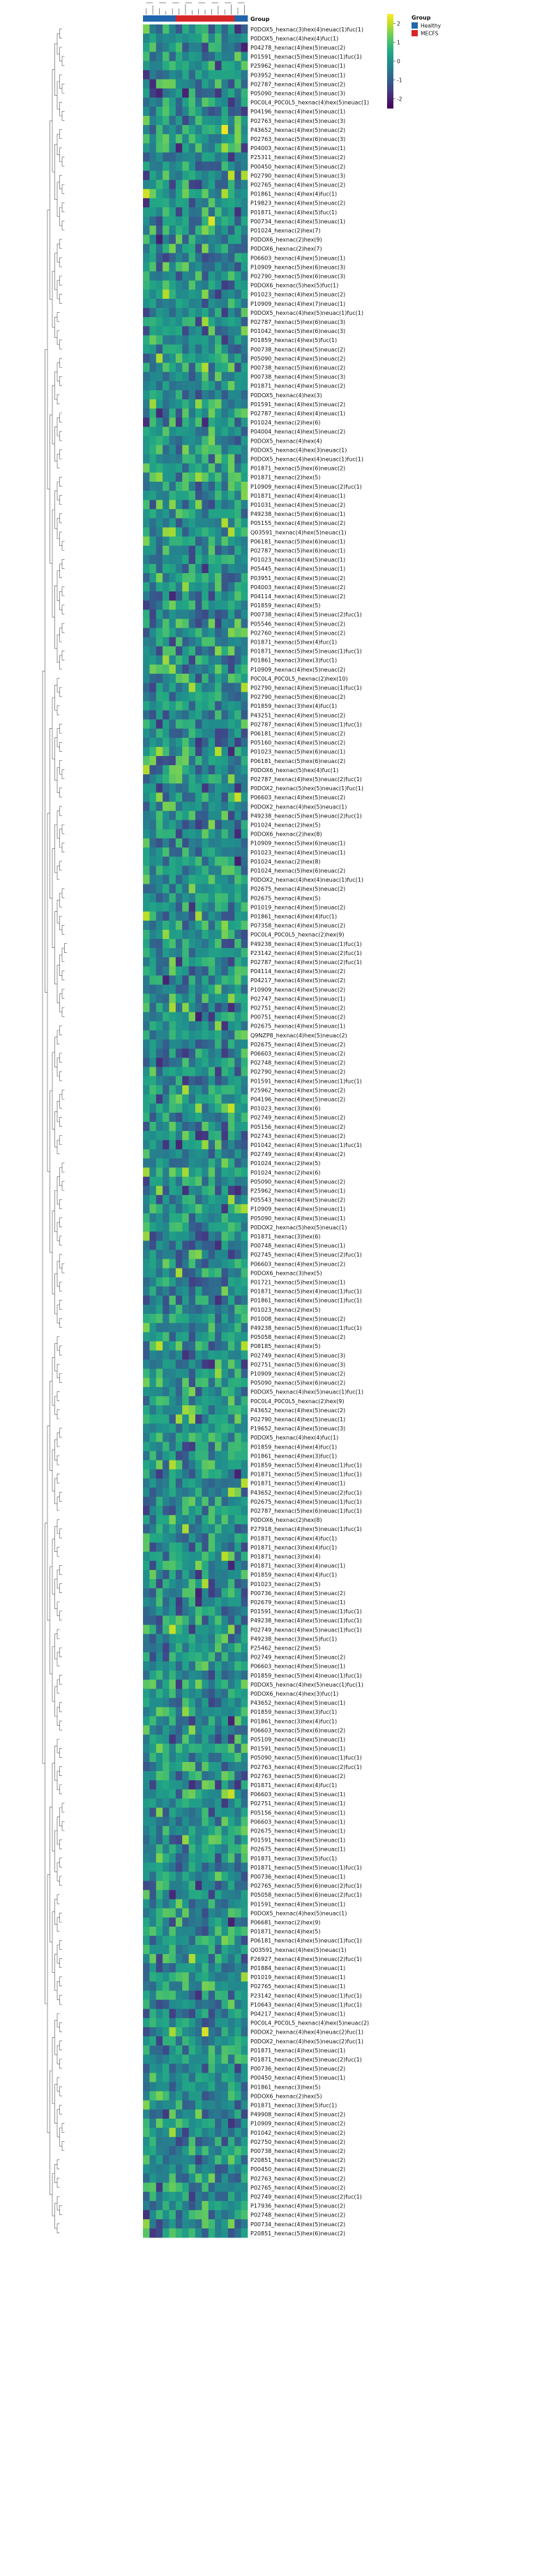 The height and width of the screenshot is (2576, 558). I want to click on row-label: P00738_hexnac(4)hex(5)neuac(2), so click(297, 2151).